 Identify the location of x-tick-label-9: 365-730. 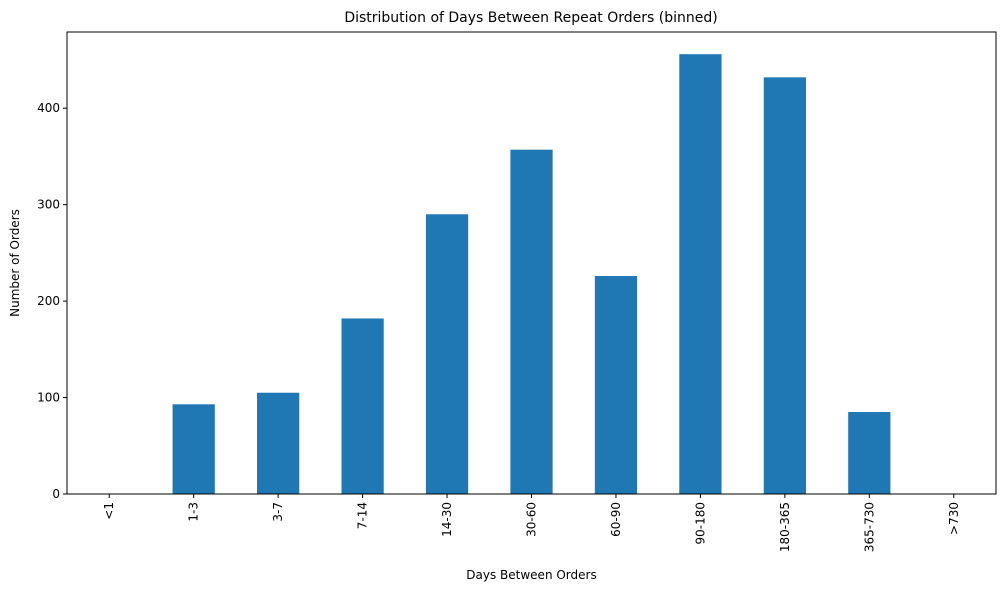
(869, 527).